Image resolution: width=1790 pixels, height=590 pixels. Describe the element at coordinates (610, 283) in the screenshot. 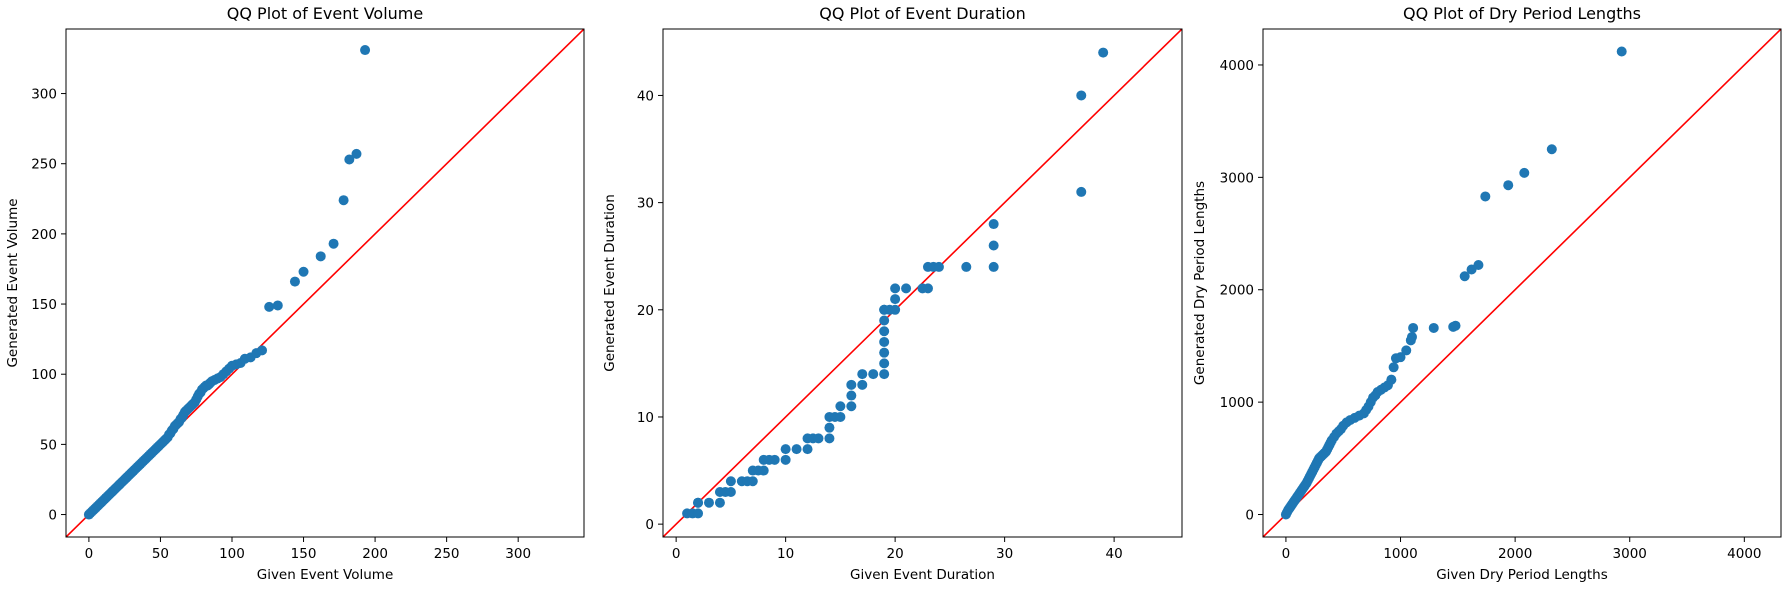

I see `y-axis-label: Generated Event Duration` at that location.